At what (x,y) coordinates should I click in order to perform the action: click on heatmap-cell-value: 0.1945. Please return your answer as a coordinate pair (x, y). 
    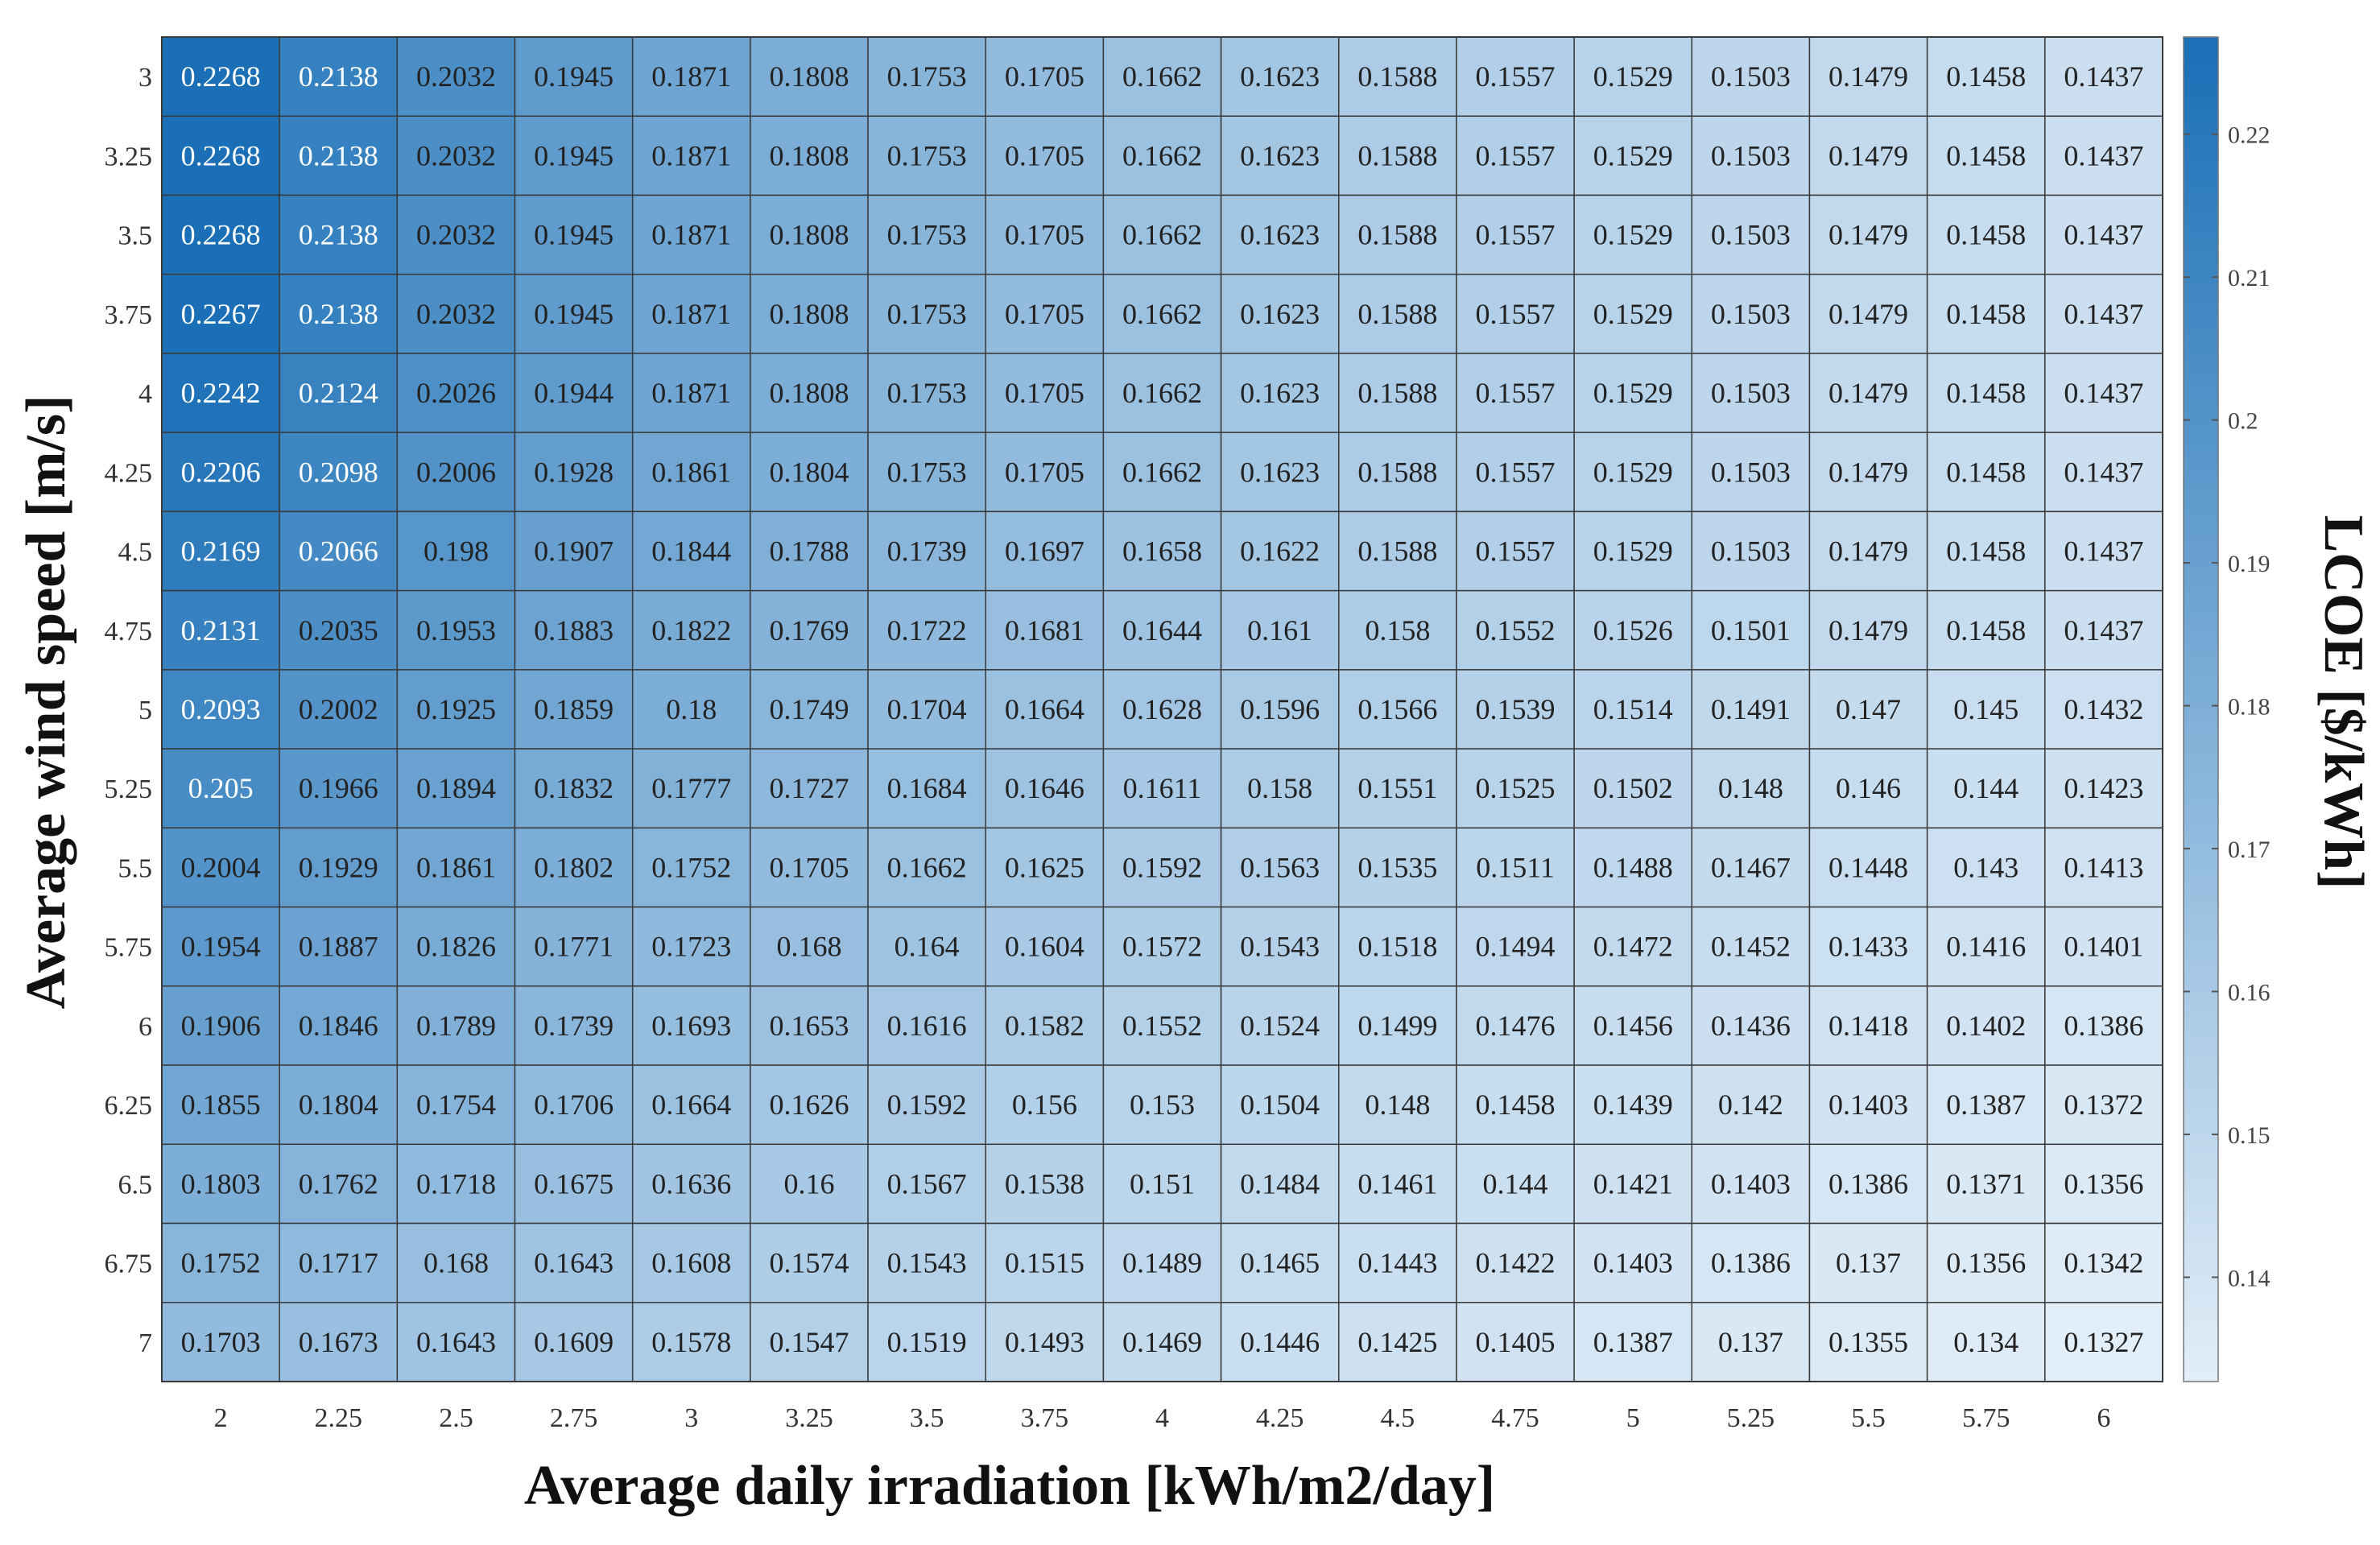
    Looking at the image, I should click on (574, 155).